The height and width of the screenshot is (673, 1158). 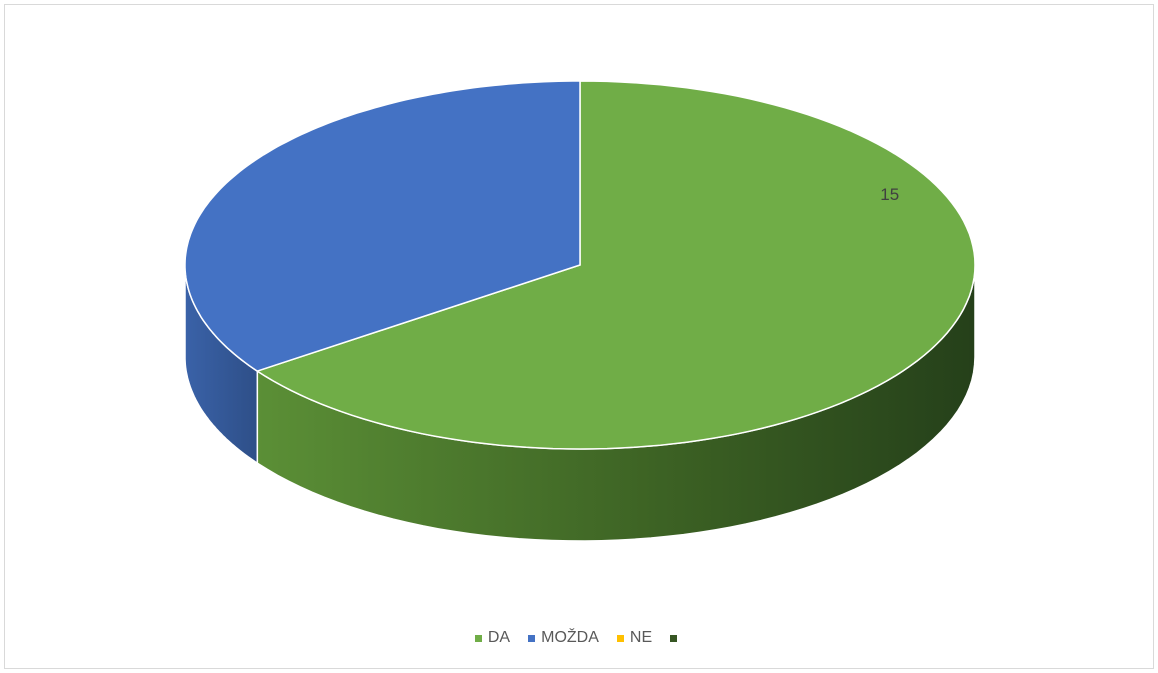 What do you see at coordinates (382, 226) in the screenshot?
I see `pie-slice-mozda` at bounding box center [382, 226].